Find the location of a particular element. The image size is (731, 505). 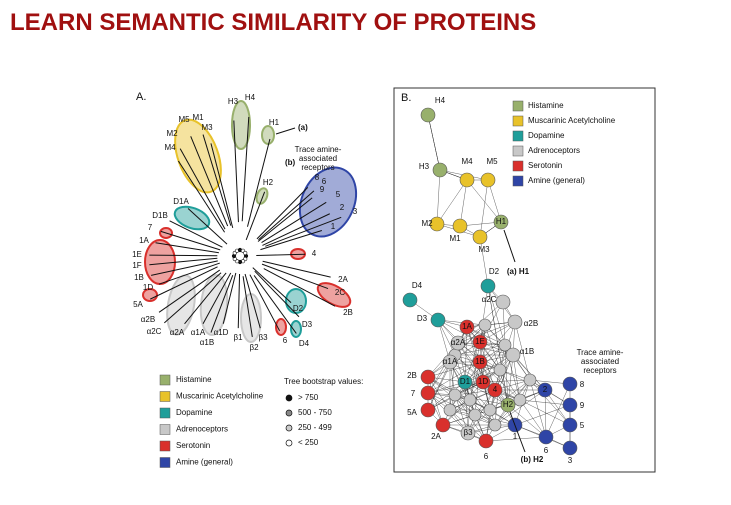

leaf-label: α2B is located at coordinates (148, 319).